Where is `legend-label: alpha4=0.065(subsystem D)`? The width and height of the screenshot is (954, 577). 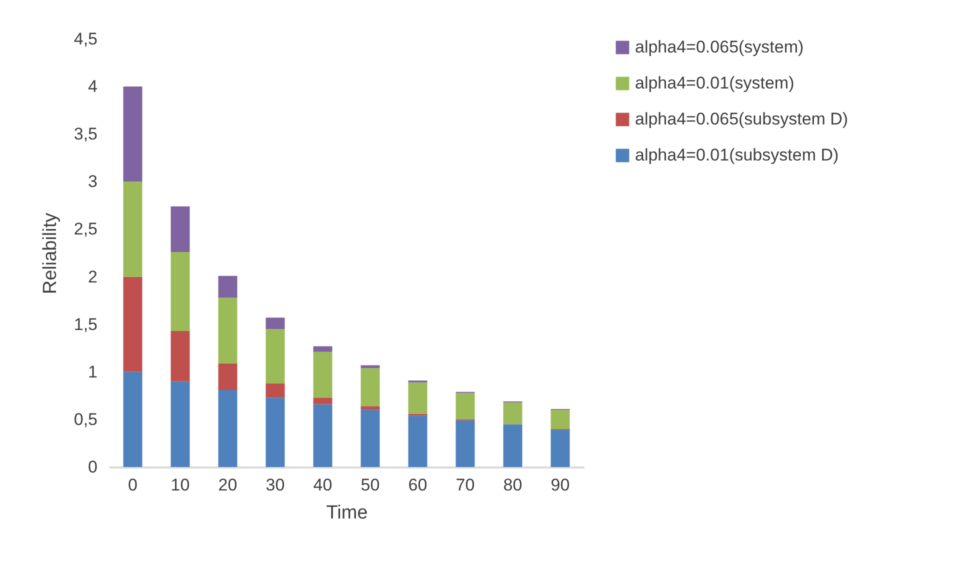
legend-label: alpha4=0.065(subsystem D) is located at coordinates (741, 119).